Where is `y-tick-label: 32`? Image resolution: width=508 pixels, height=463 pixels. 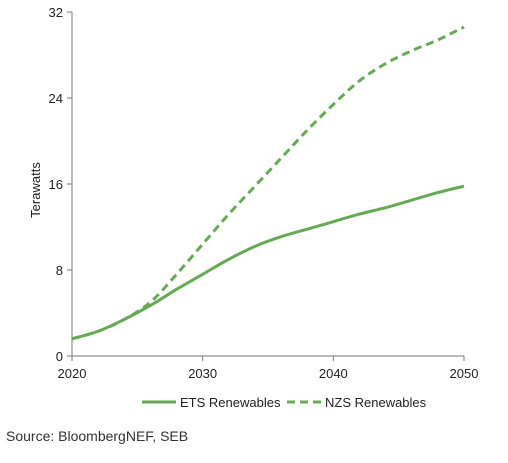
y-tick-label: 32 is located at coordinates (56, 12).